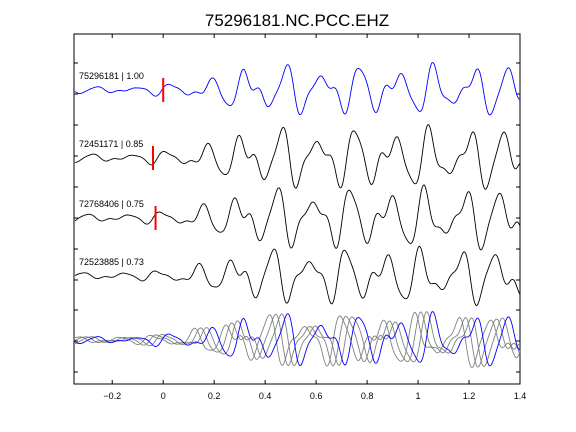  I want to click on x-tick-label: −0.2, so click(112, 396).